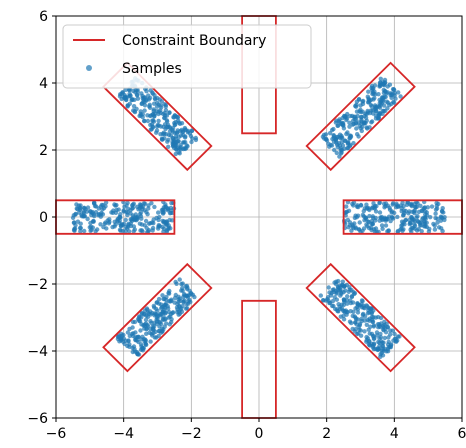  I want to click on y-tick-label: −4, so click(37, 352).